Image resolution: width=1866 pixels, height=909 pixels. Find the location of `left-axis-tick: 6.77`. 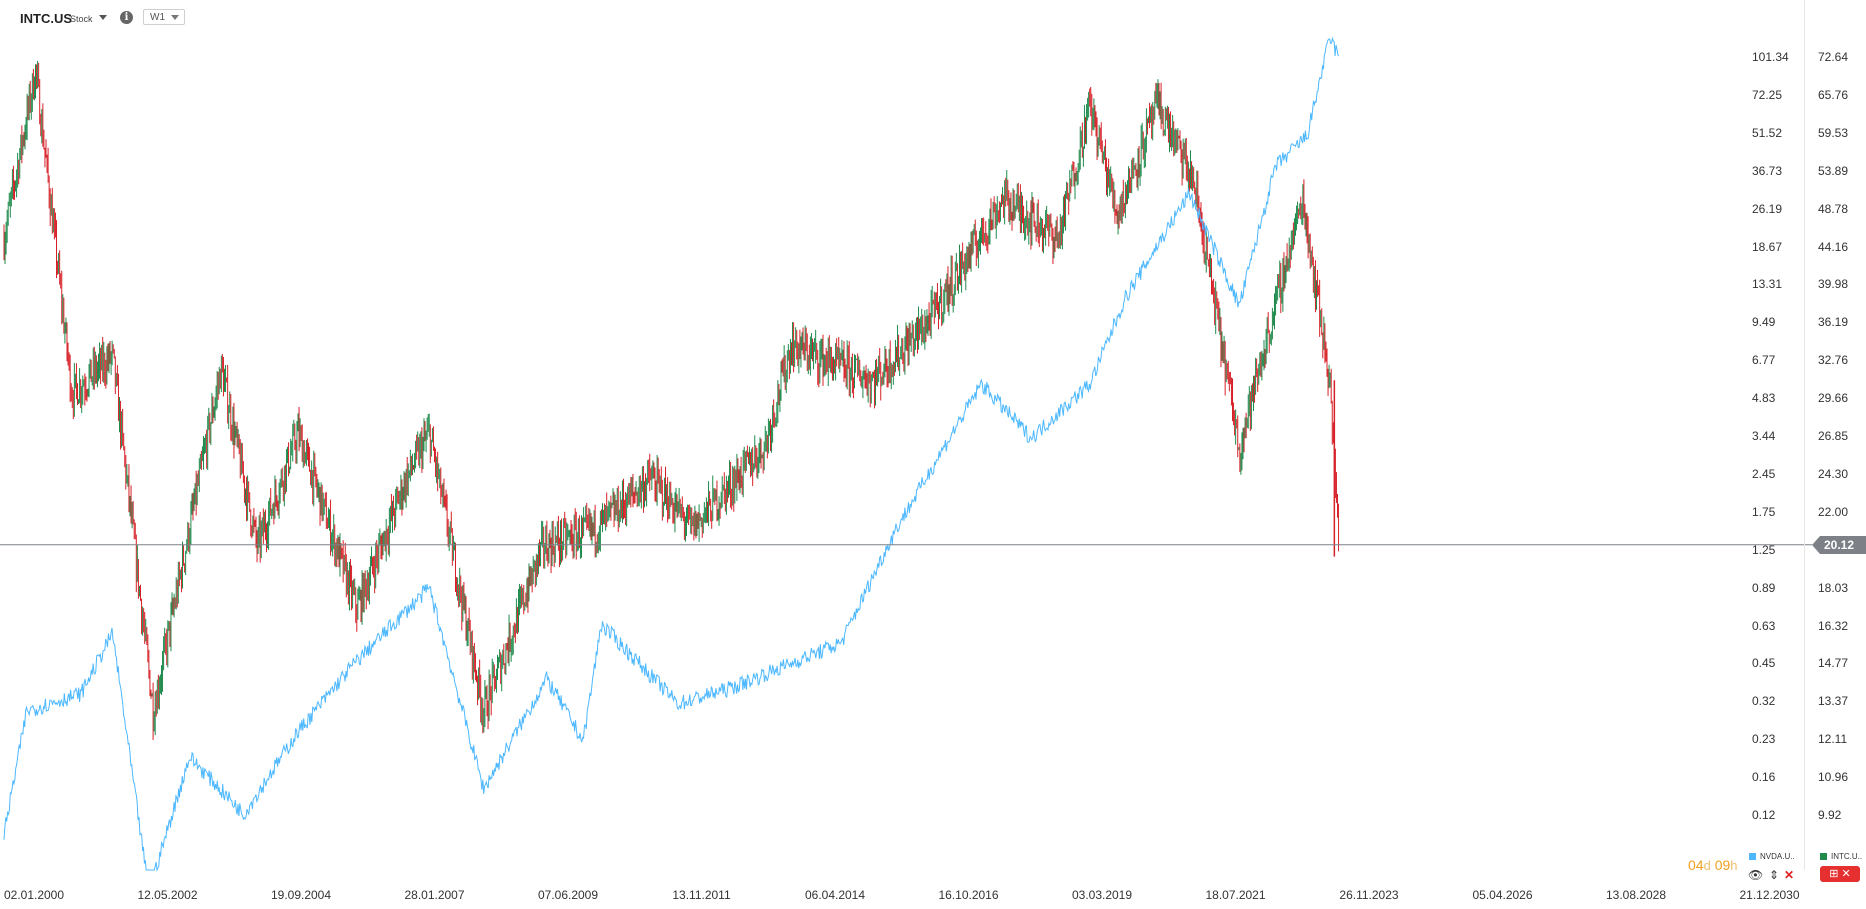

left-axis-tick: 6.77 is located at coordinates (1764, 360).